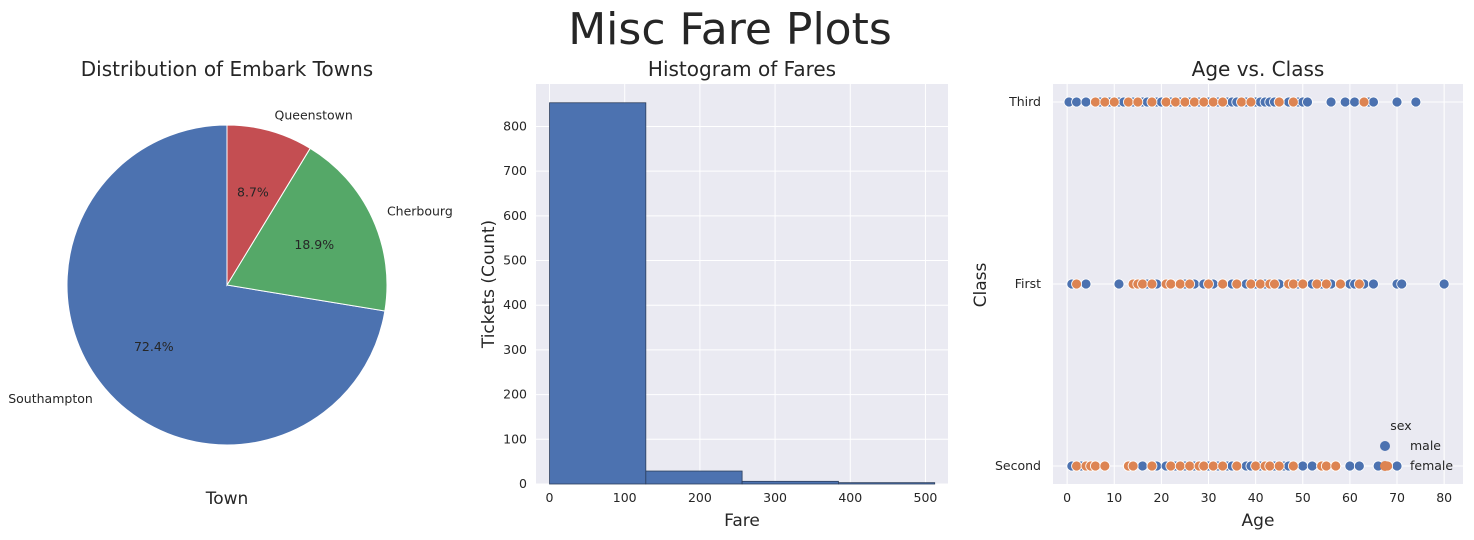 The image size is (1474, 540). I want to click on histogram-xtick-label: 100, so click(625, 497).